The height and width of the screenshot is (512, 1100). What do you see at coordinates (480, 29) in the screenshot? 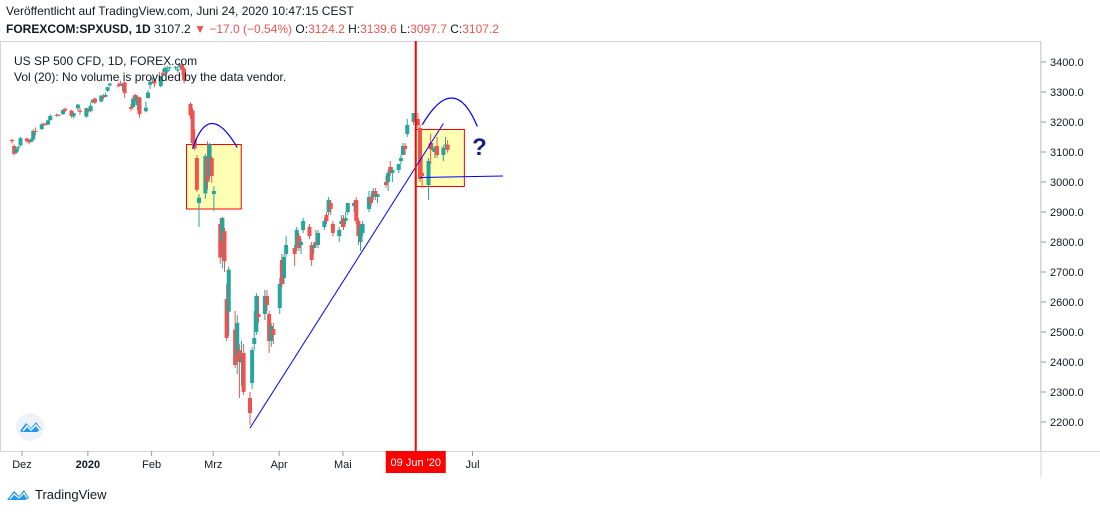
I see `close-value: 3107.2` at bounding box center [480, 29].